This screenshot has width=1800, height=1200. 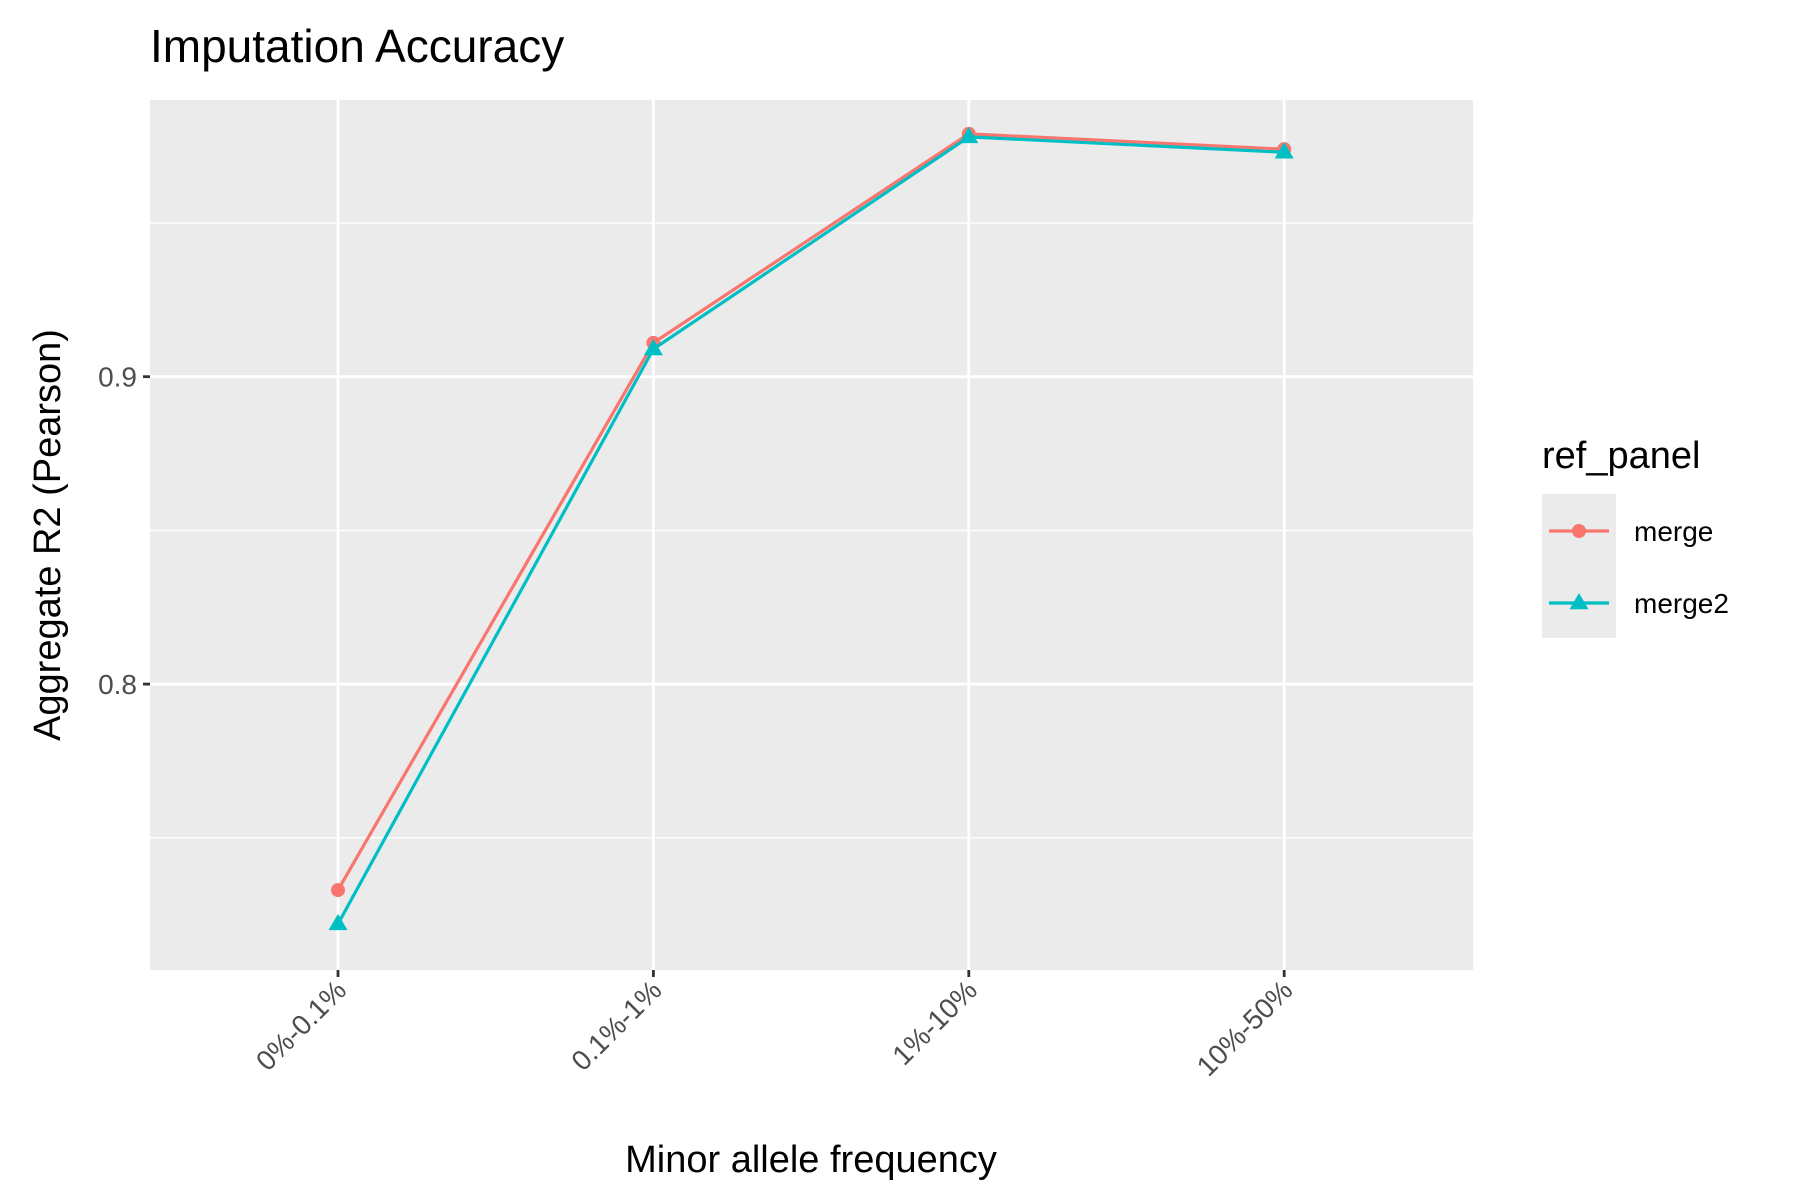 I want to click on x-tick-label: 1%-10%, so click(x=934, y=1022).